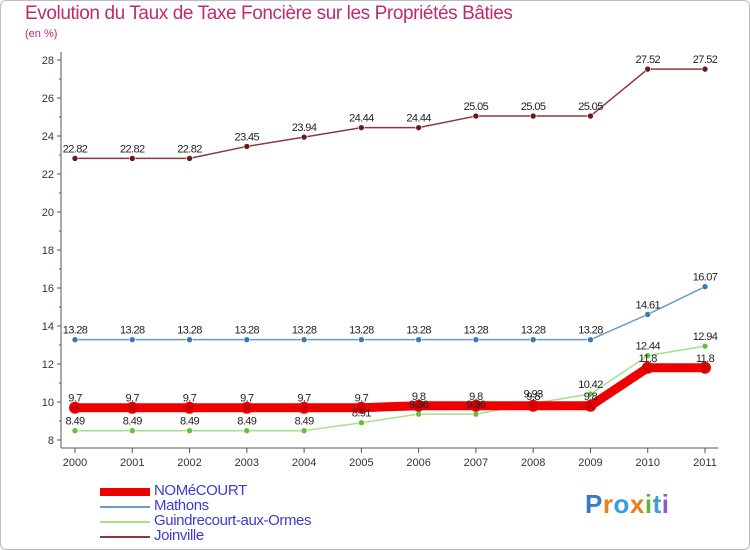 The image size is (750, 550). What do you see at coordinates (304, 128) in the screenshot?
I see `data-label: 23.94` at bounding box center [304, 128].